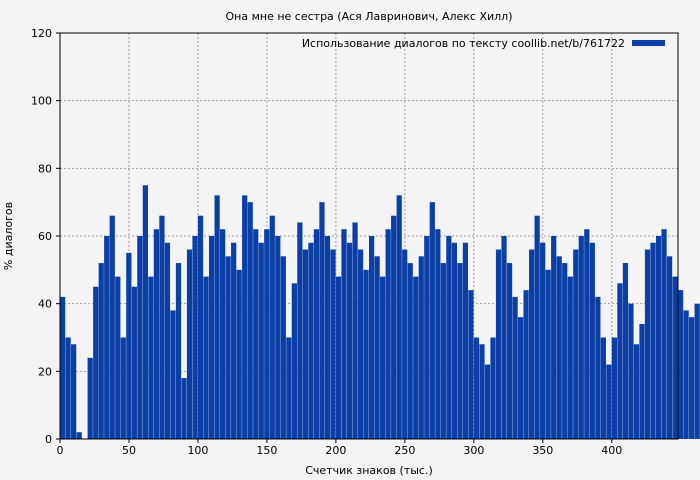  Describe the element at coordinates (473, 450) in the screenshot. I see `x-tick-label: 300` at that location.